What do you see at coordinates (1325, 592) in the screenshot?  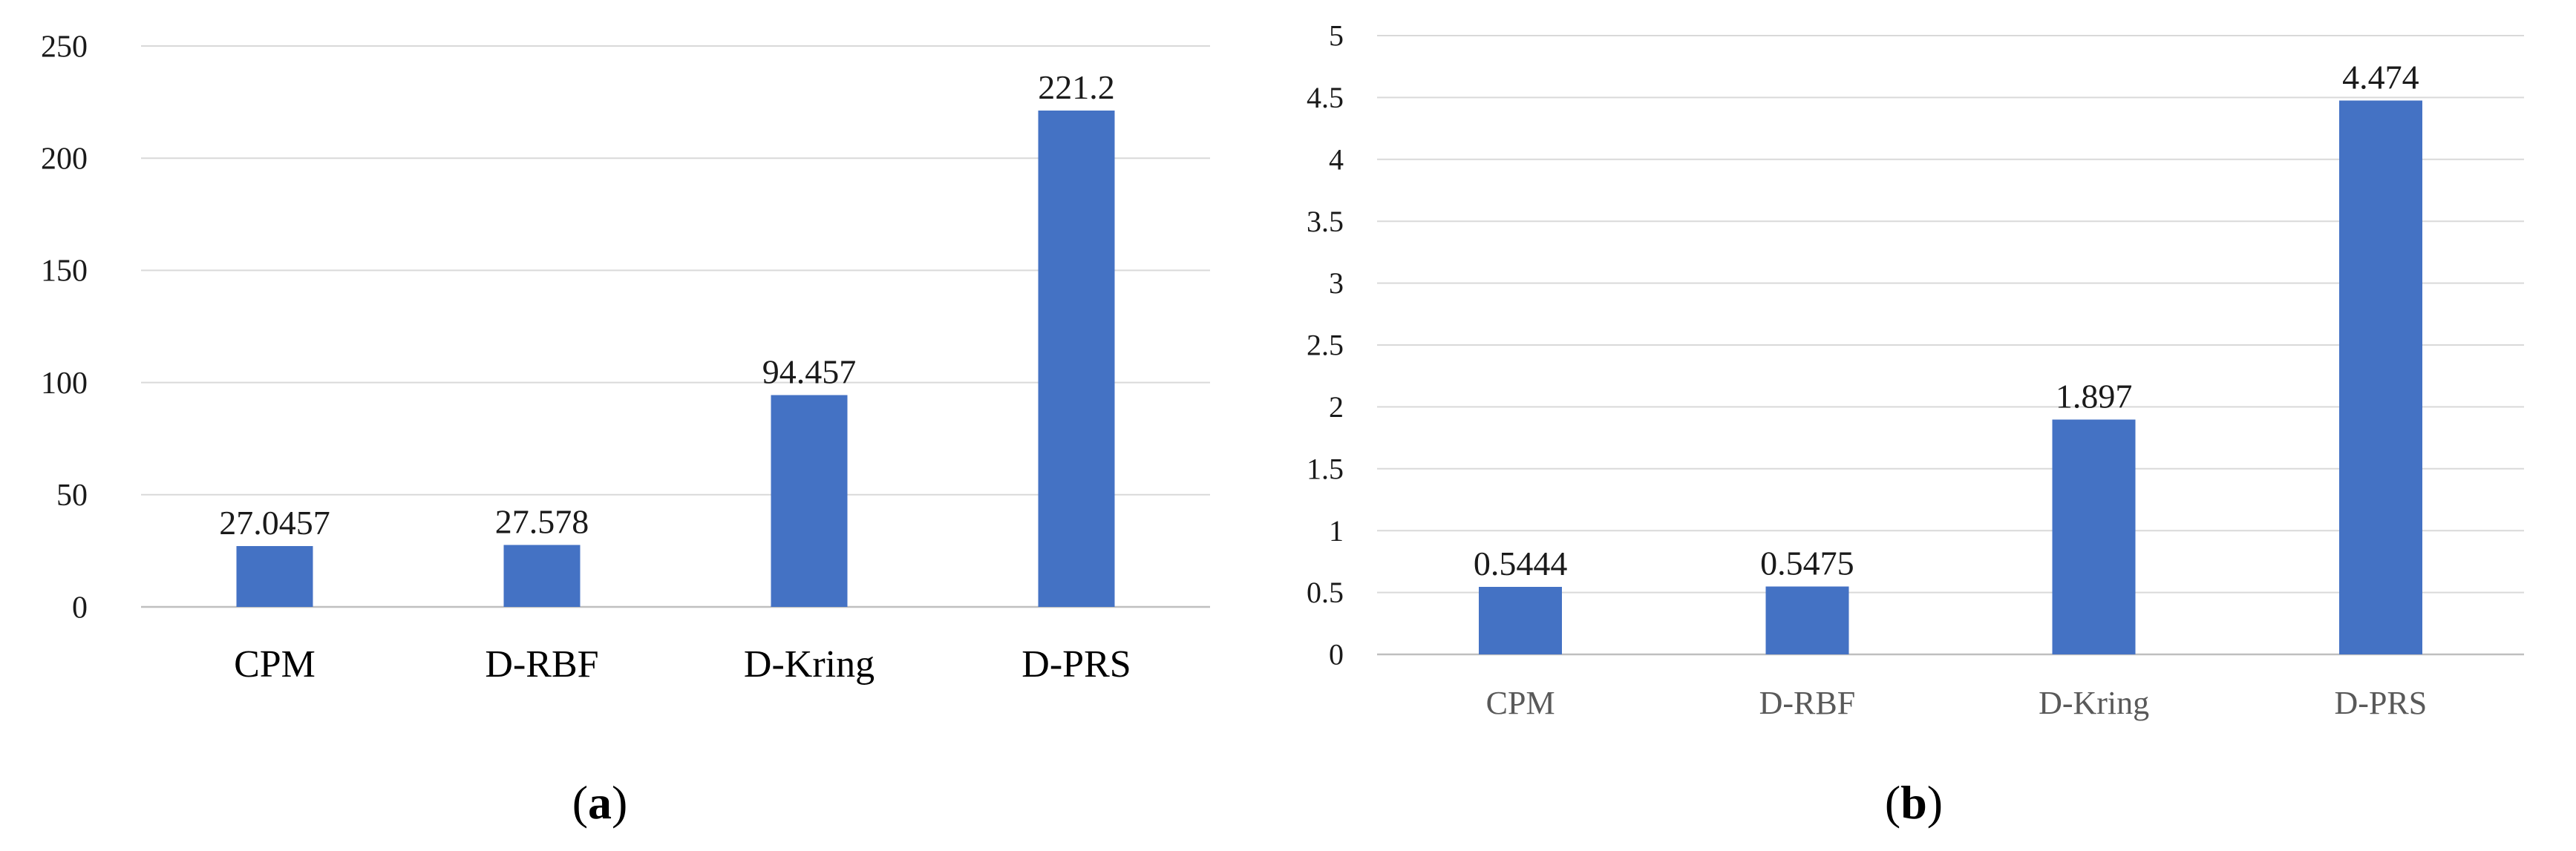 I see `y-tick-label: 0.5` at bounding box center [1325, 592].